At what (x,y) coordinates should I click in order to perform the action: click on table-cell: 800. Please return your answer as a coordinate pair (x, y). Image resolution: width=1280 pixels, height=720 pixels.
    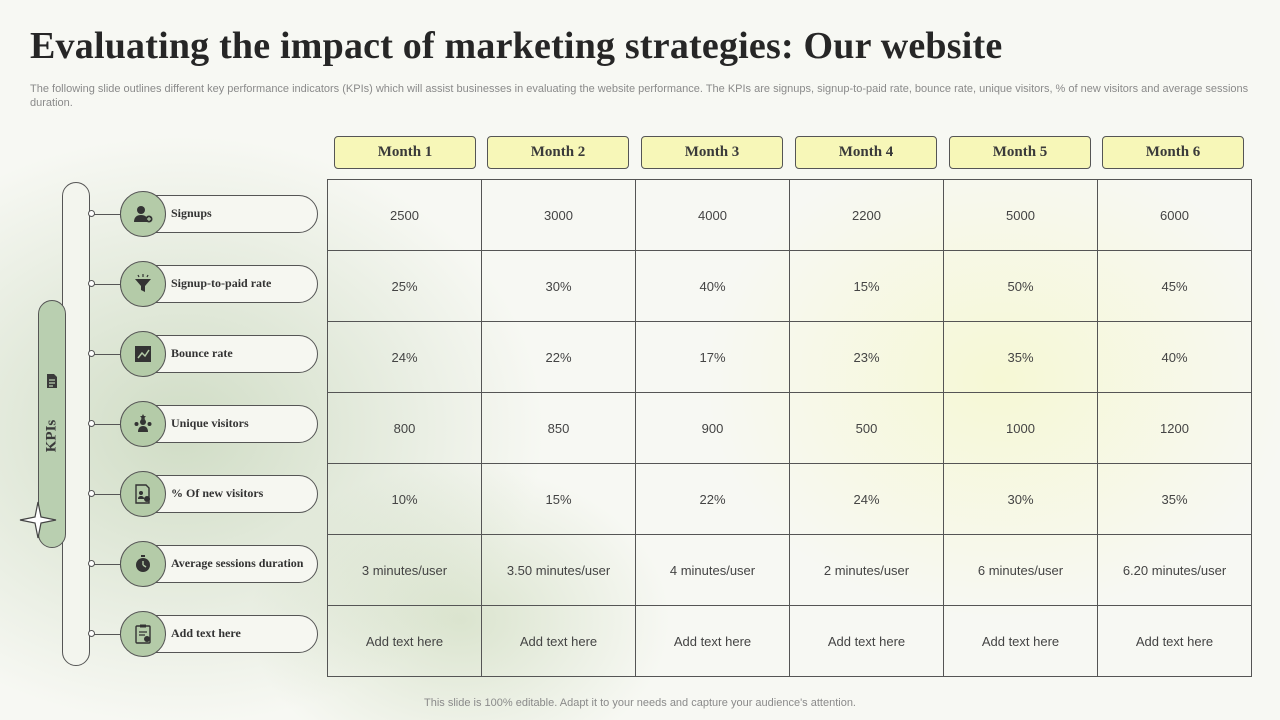
    Looking at the image, I should click on (404, 428).